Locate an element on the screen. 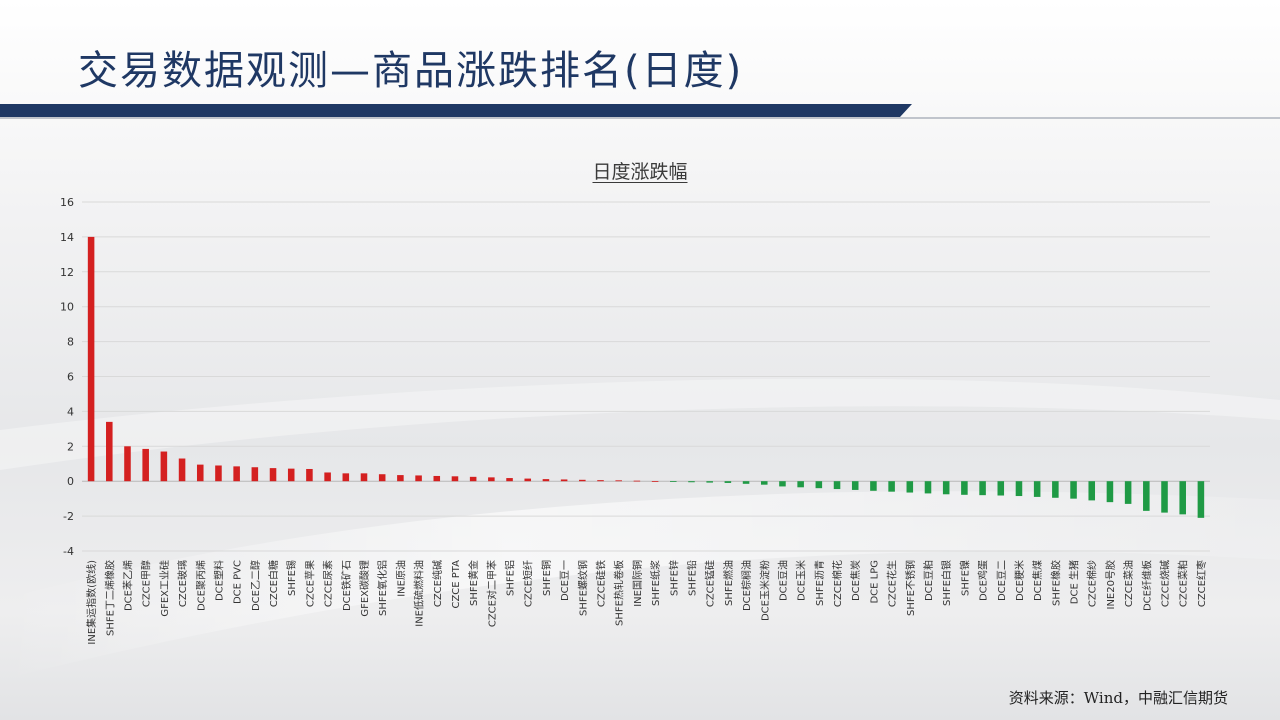 The image size is (1280, 720). x-tick-label: SHFE白银 is located at coordinates (946, 583).